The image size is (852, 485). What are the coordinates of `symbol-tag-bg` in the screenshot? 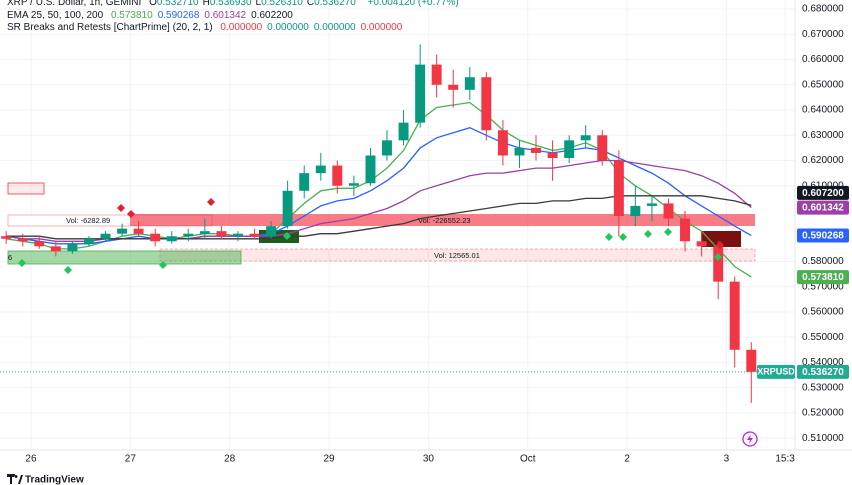 It's located at (776, 371).